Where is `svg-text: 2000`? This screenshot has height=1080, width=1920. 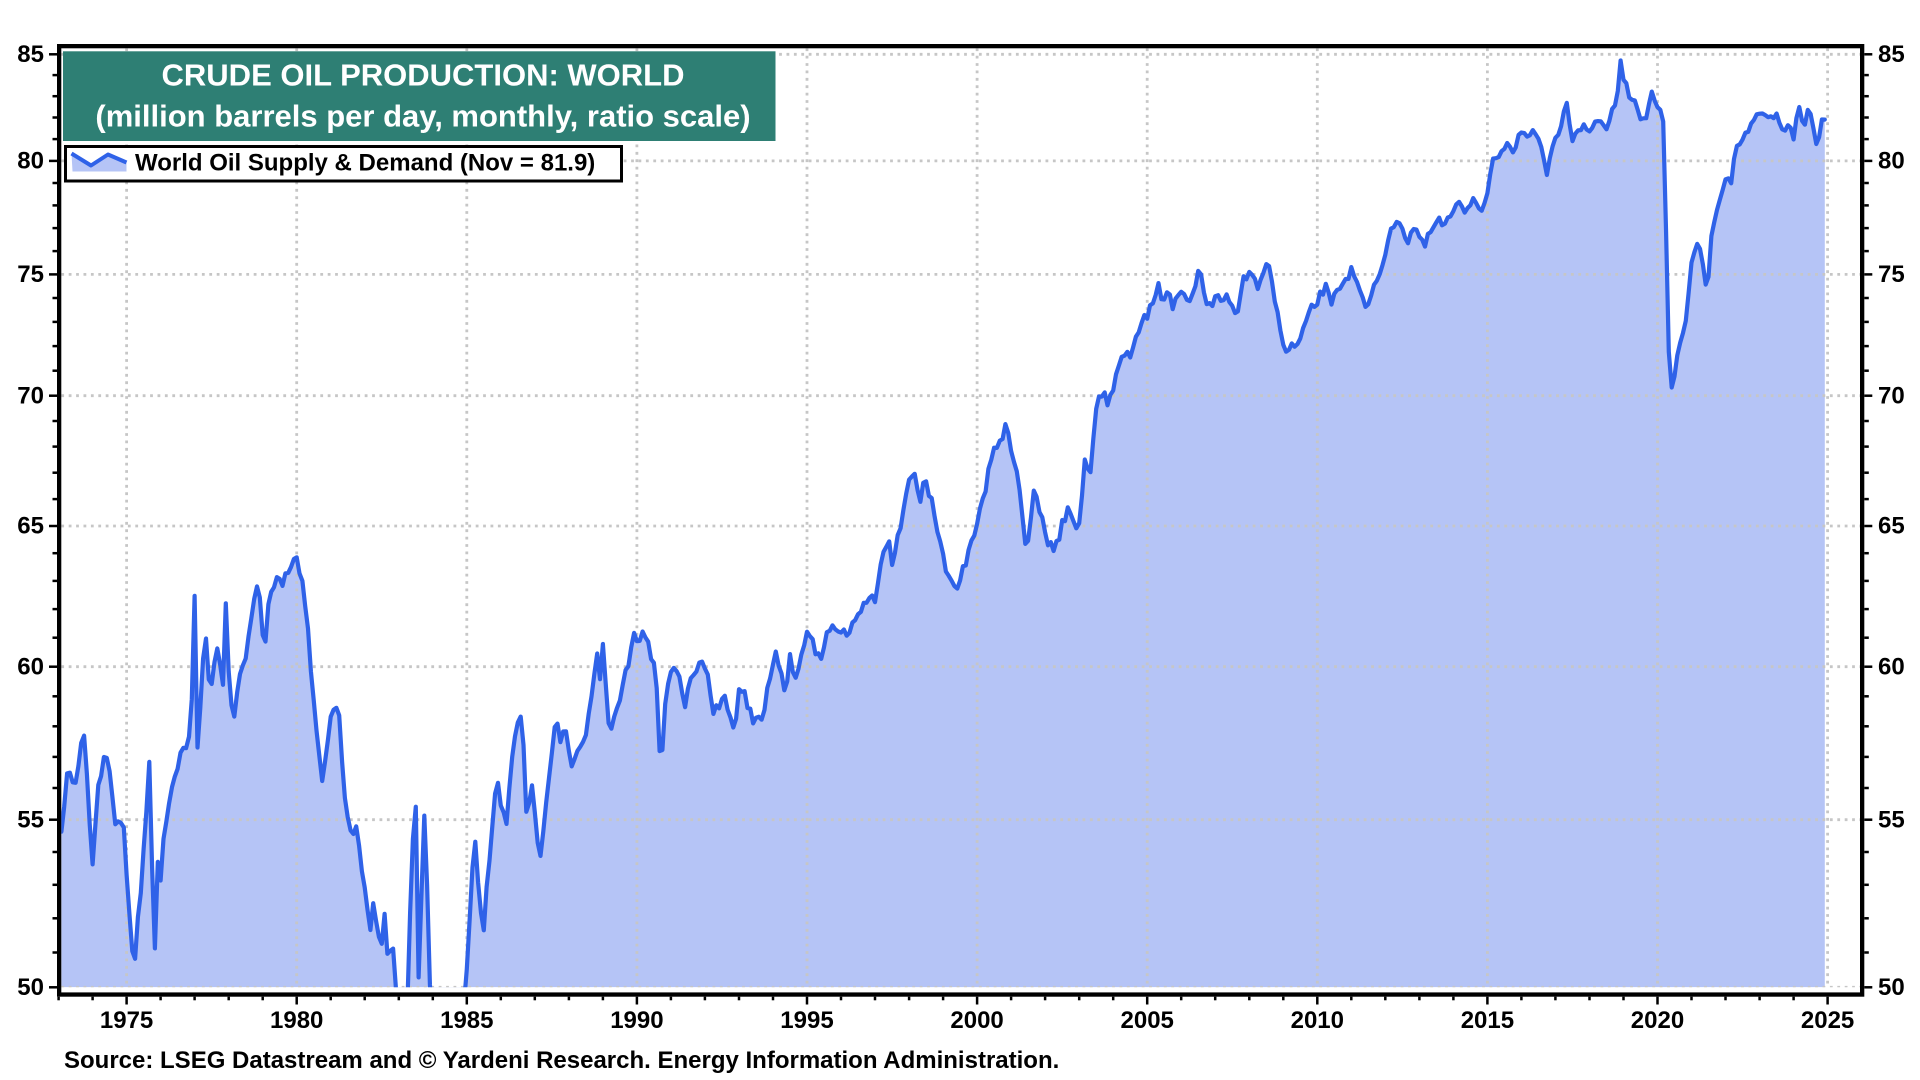 svg-text: 2000 is located at coordinates (976, 1020).